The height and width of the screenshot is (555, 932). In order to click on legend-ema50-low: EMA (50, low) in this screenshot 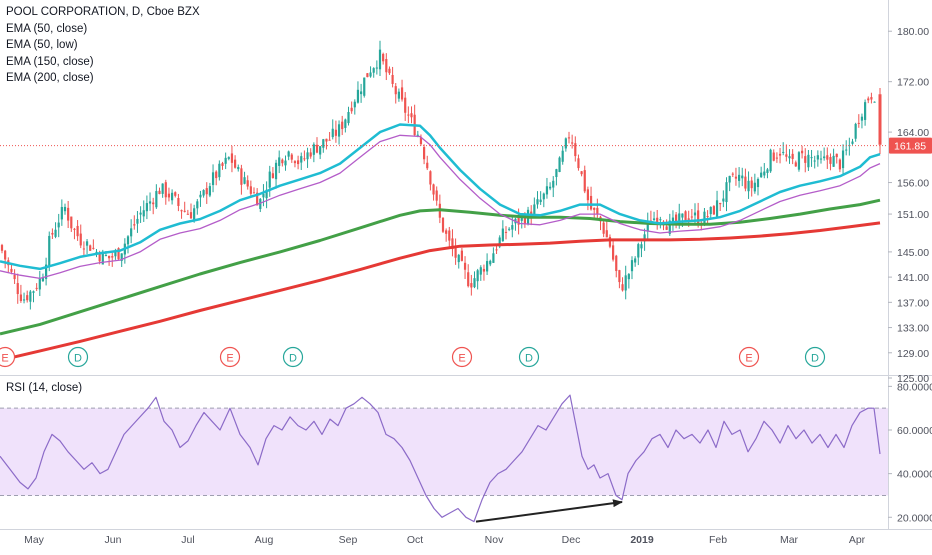, I will do `click(42, 45)`.